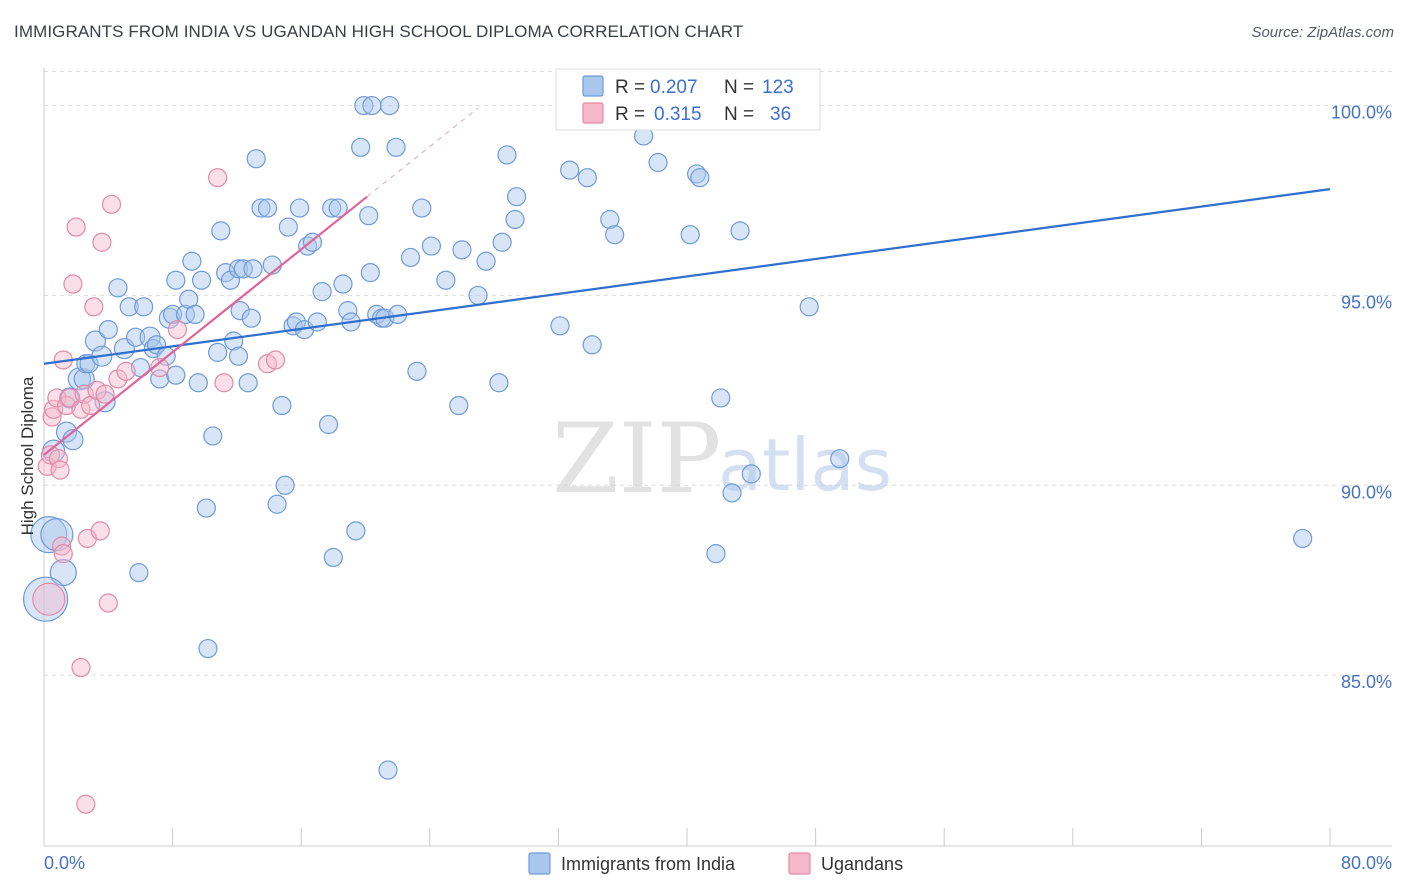 This screenshot has width=1406, height=892. I want to click on legend-box: R = 0.207 N = 123 R = 0.315 N = 36, so click(688, 99).